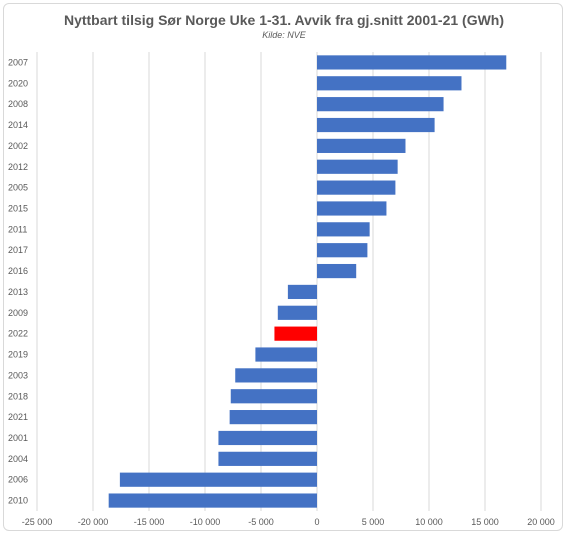  What do you see at coordinates (18, 313) in the screenshot?
I see `category-label: 2009` at bounding box center [18, 313].